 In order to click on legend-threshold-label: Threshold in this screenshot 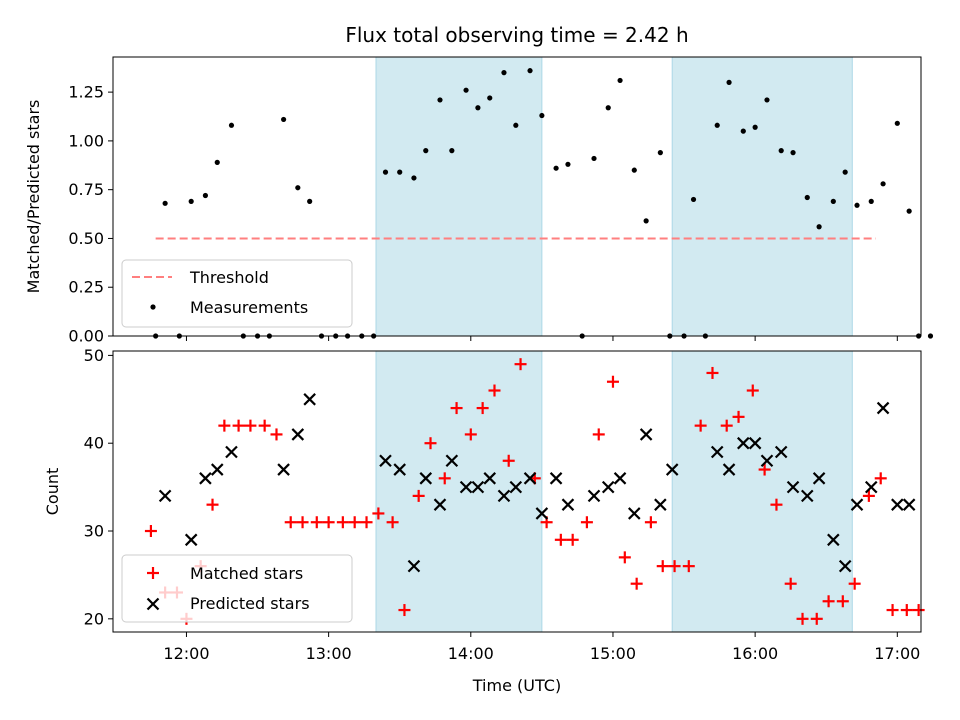, I will do `click(229, 277)`.